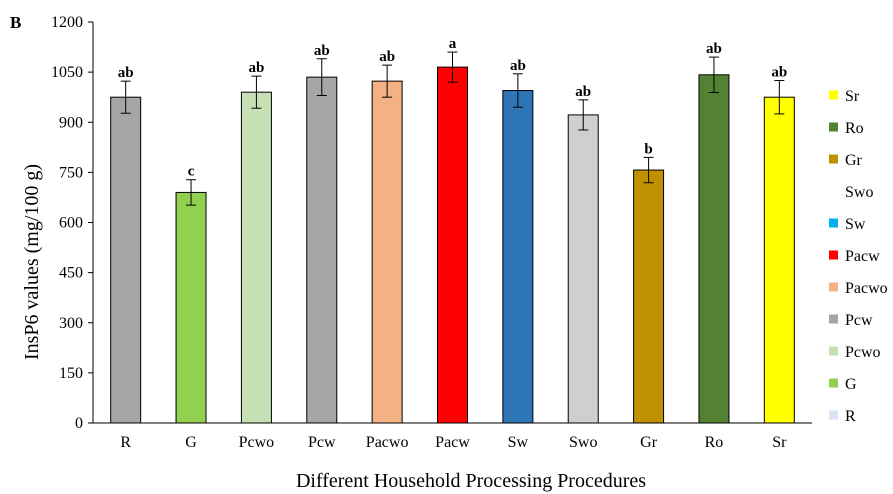 This screenshot has width=893, height=494. Describe the element at coordinates (67, 22) in the screenshot. I see `y-tick-label: 1200` at that location.